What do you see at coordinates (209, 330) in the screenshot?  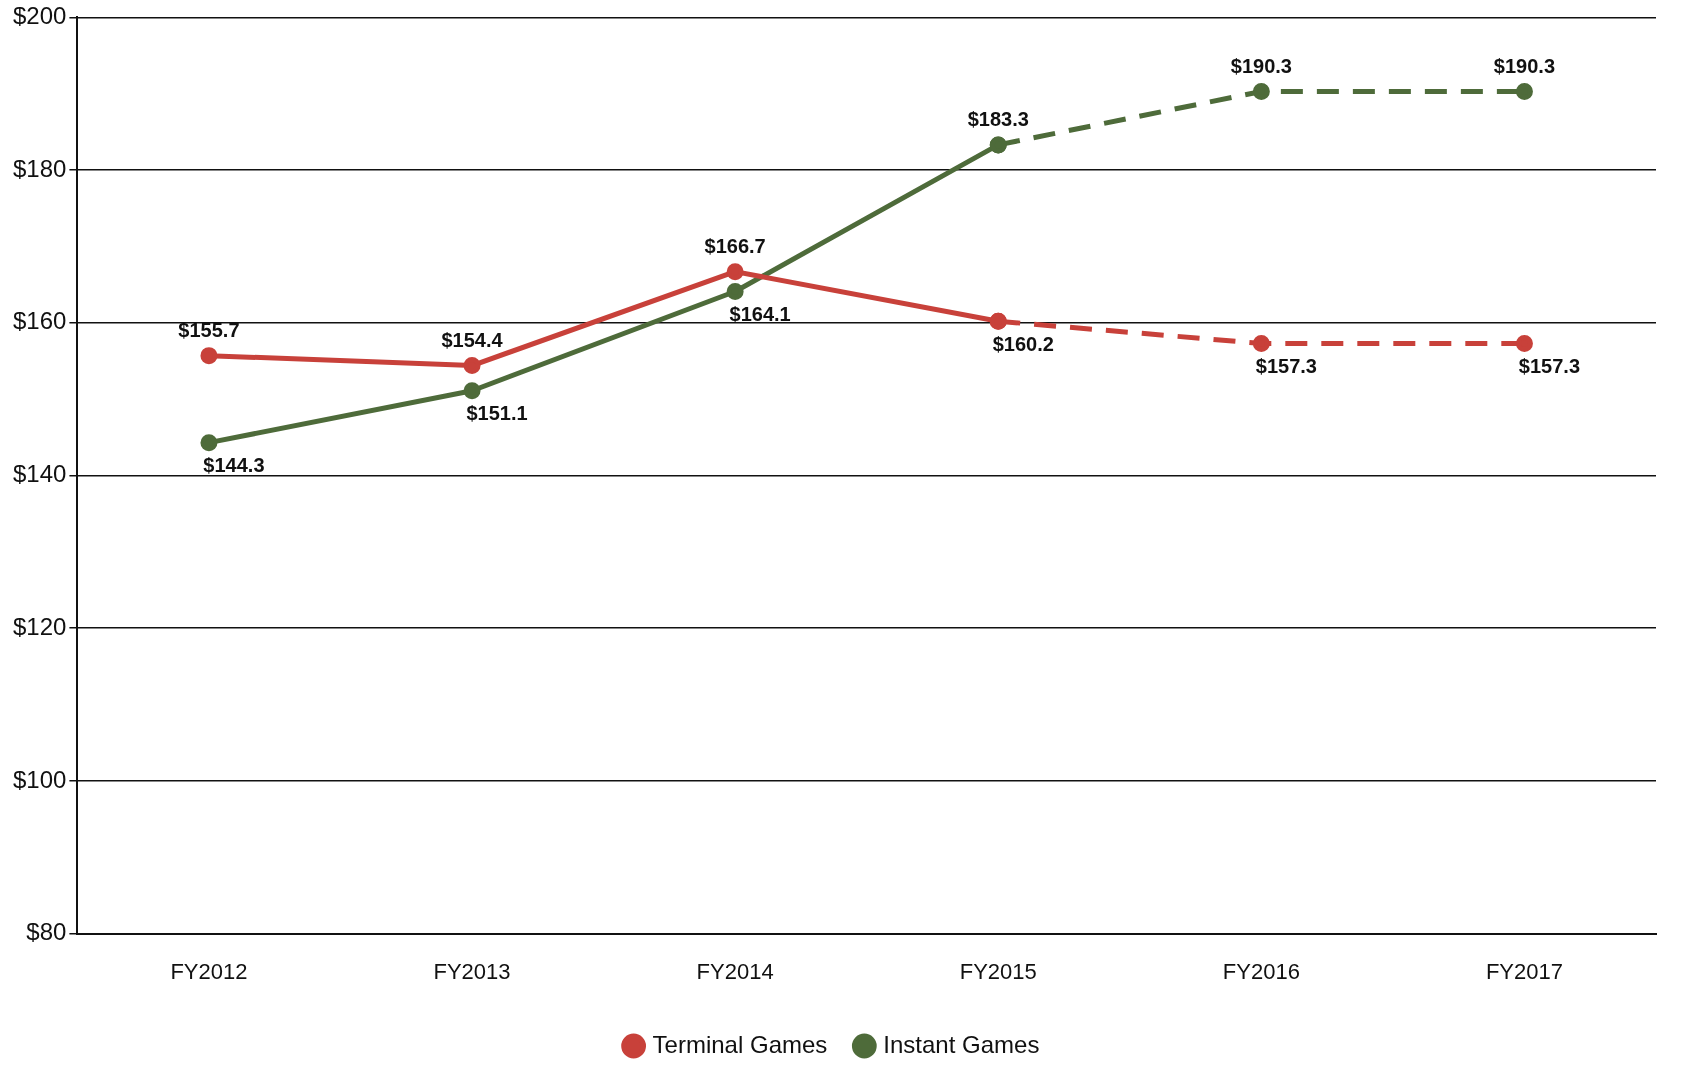 I see `data-label: $155.7` at bounding box center [209, 330].